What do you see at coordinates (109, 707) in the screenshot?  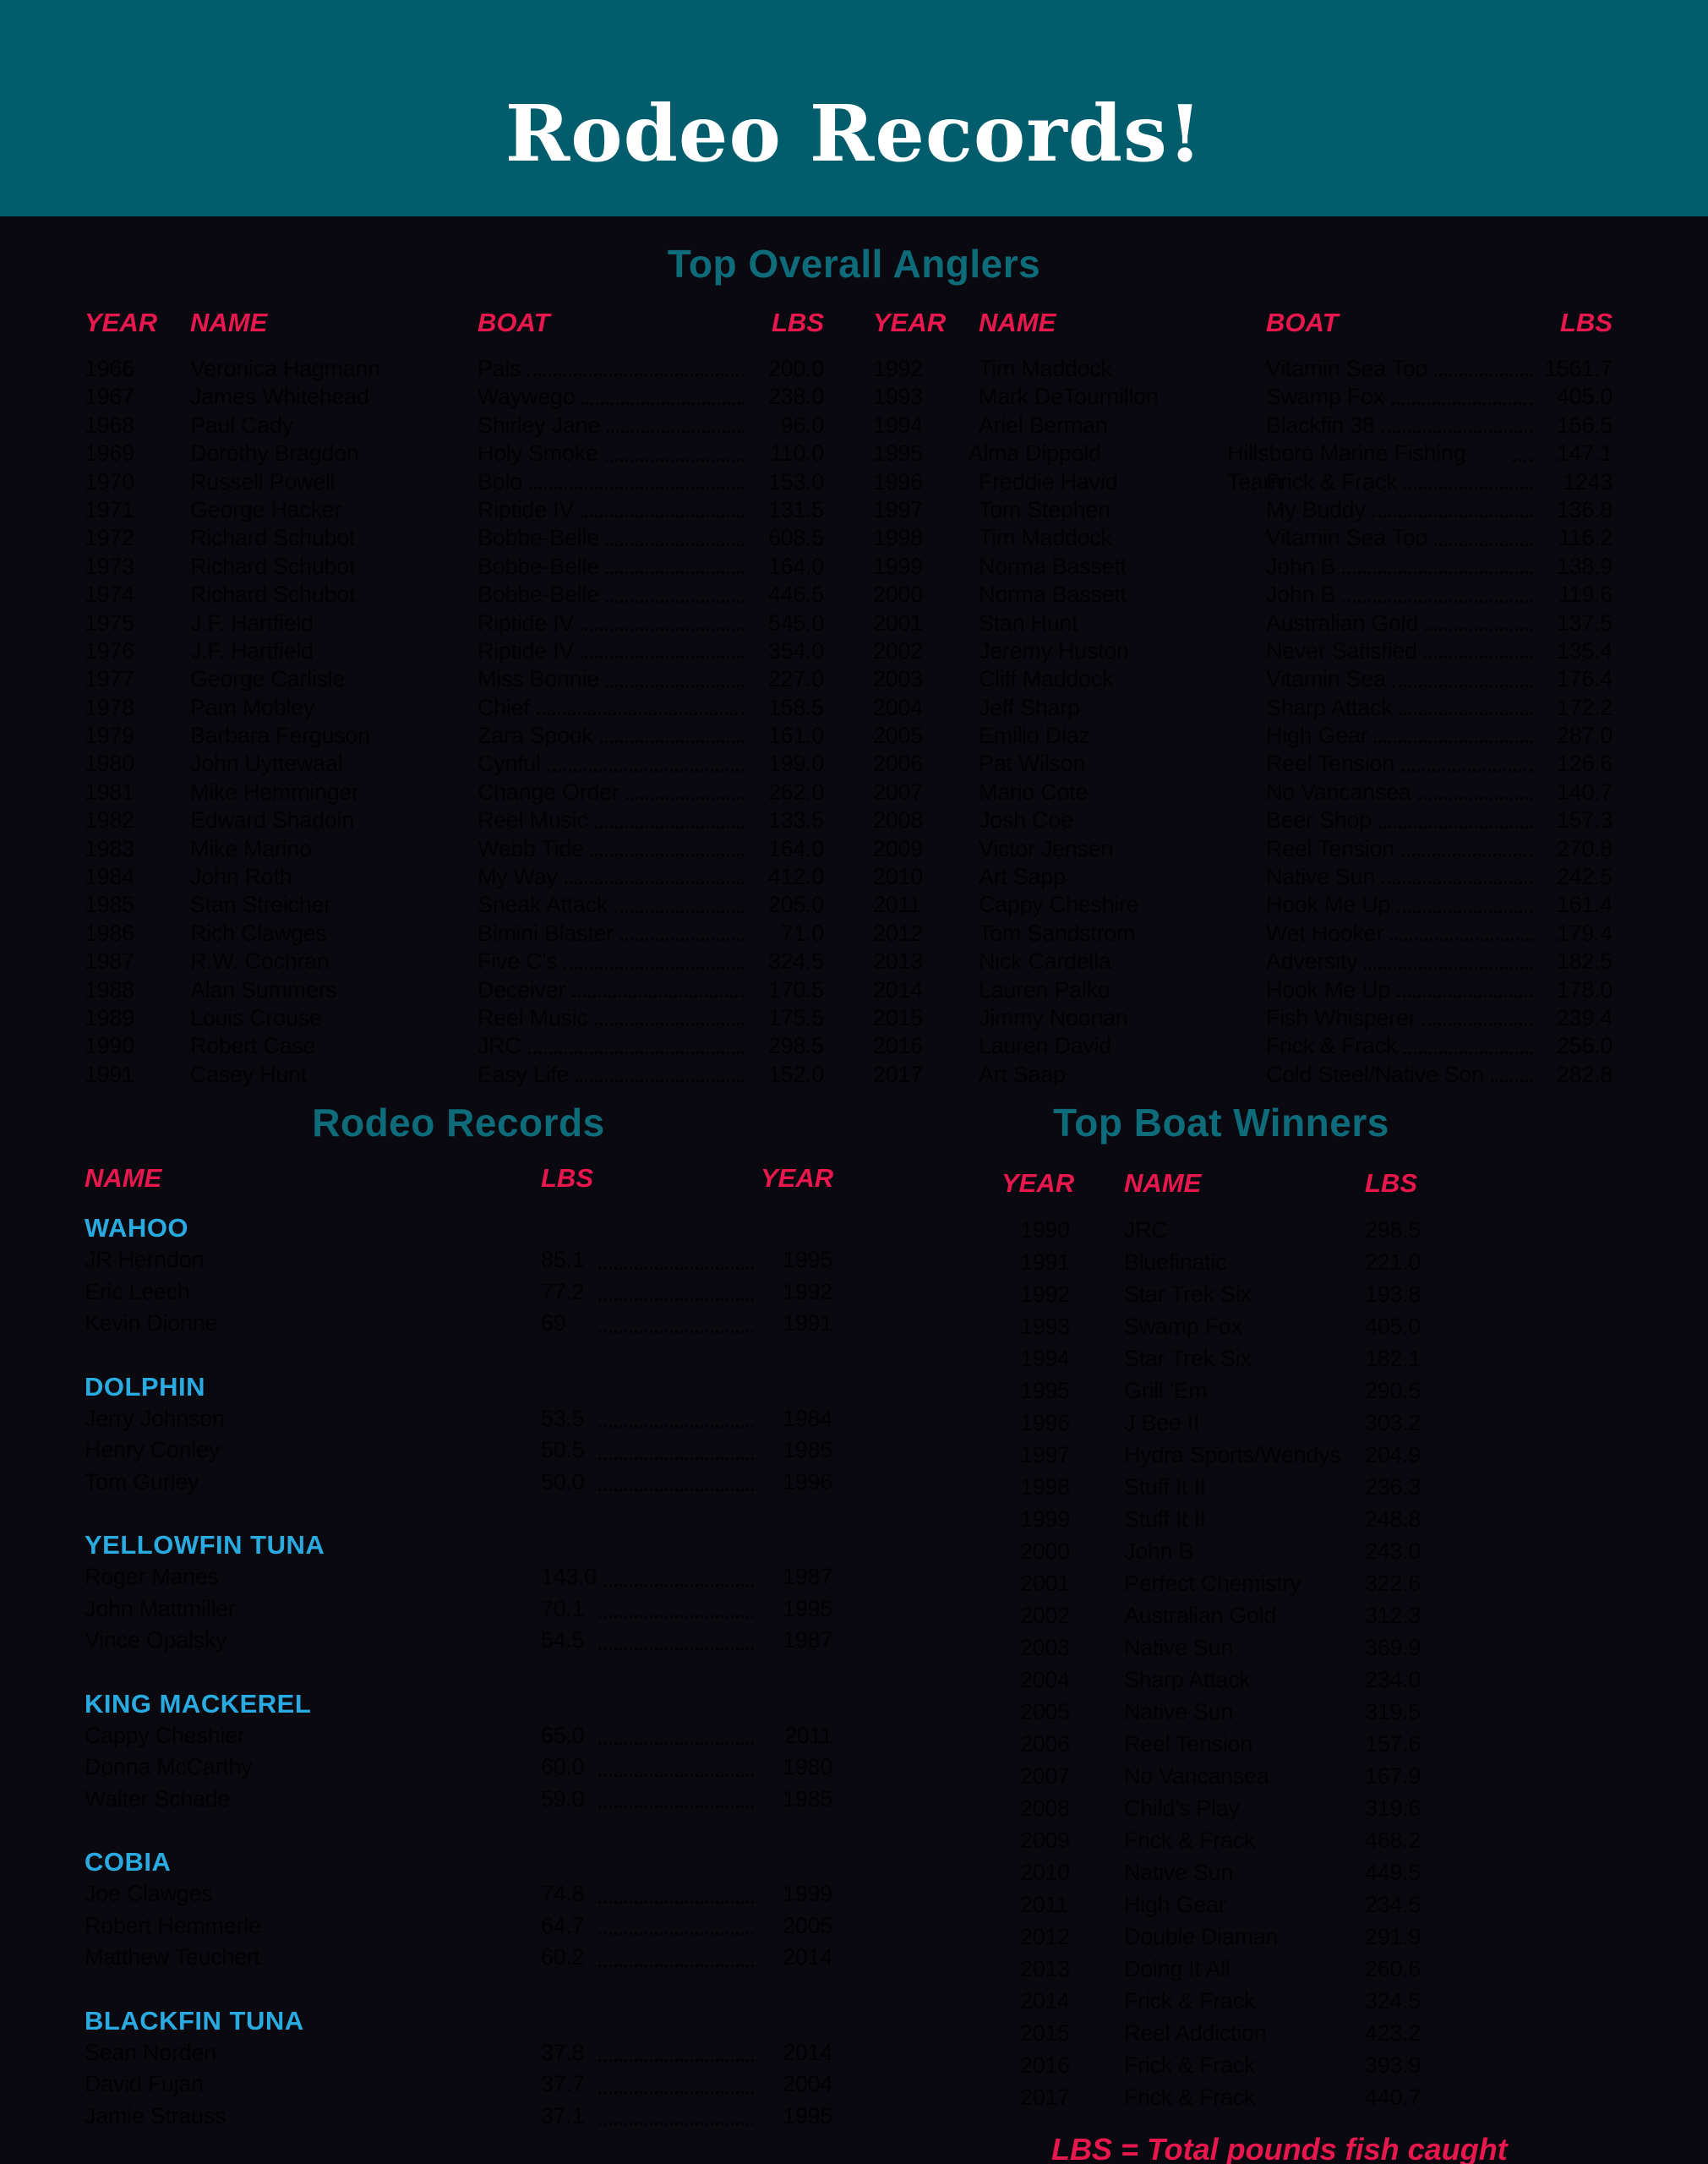 I see `year-cell: 1978` at bounding box center [109, 707].